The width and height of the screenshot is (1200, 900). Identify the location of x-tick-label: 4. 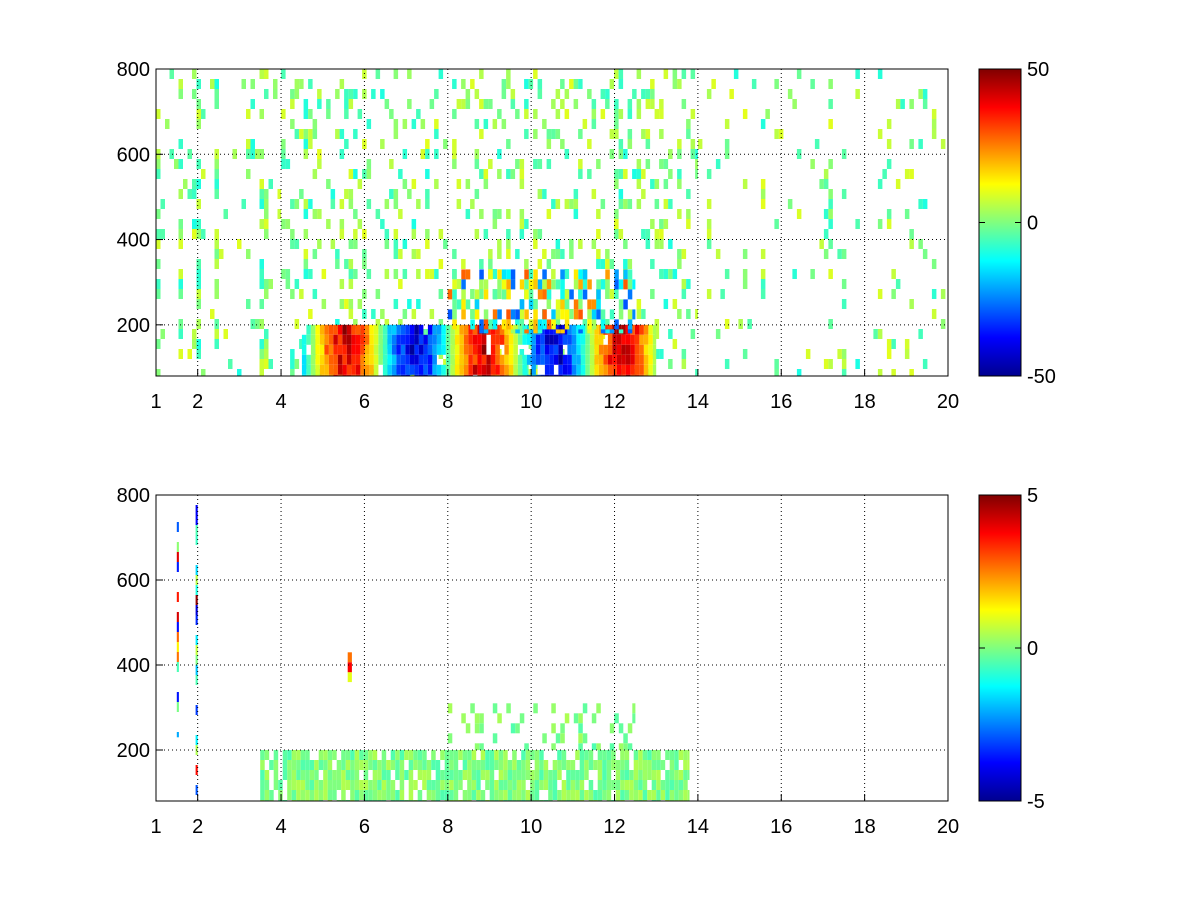
(280, 827).